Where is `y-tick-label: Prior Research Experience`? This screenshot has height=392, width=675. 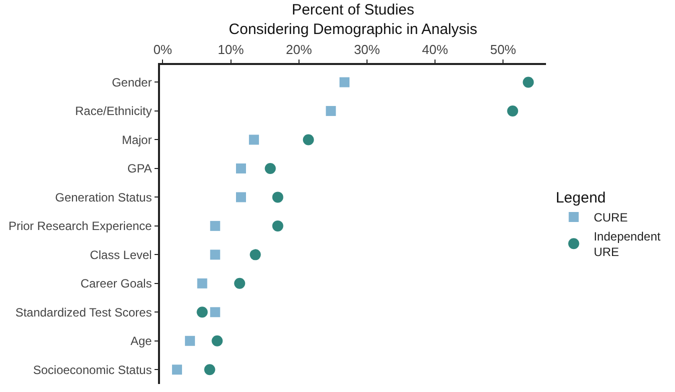
y-tick-label: Prior Research Experience is located at coordinates (80, 226).